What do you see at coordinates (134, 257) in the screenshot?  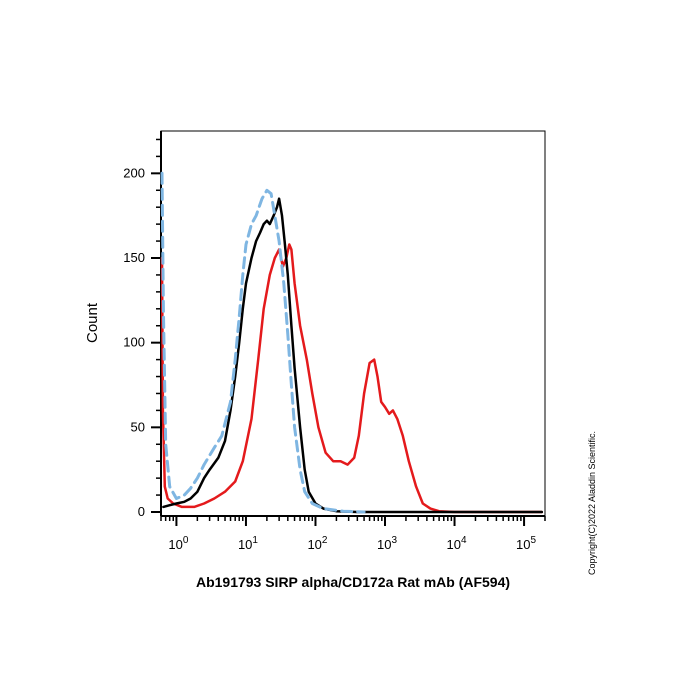 I see `y-tick-label: 150` at bounding box center [134, 257].